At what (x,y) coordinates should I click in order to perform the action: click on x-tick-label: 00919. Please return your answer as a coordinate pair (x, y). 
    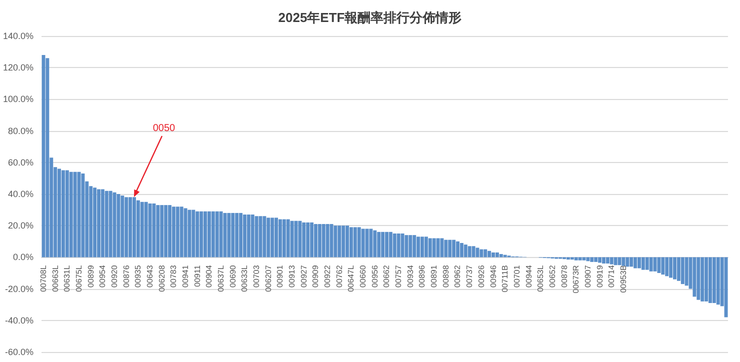
    Looking at the image, I should click on (599, 276).